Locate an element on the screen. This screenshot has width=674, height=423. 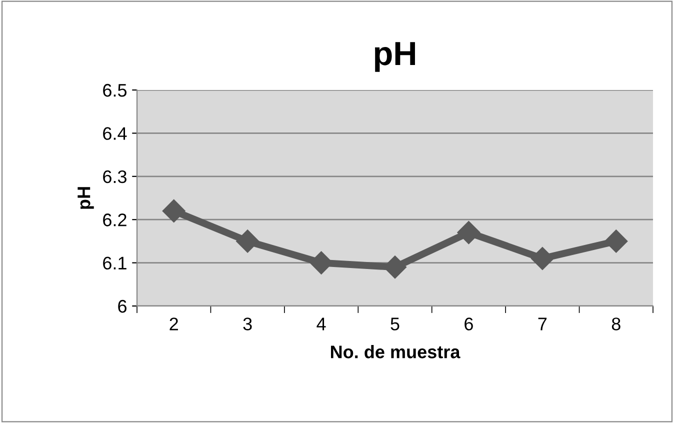
x-tick-label: 3 is located at coordinates (247, 324).